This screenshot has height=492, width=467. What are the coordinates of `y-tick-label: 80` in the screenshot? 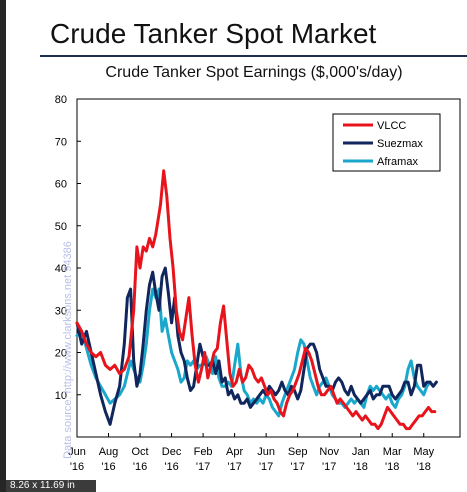 It's located at (61, 100).